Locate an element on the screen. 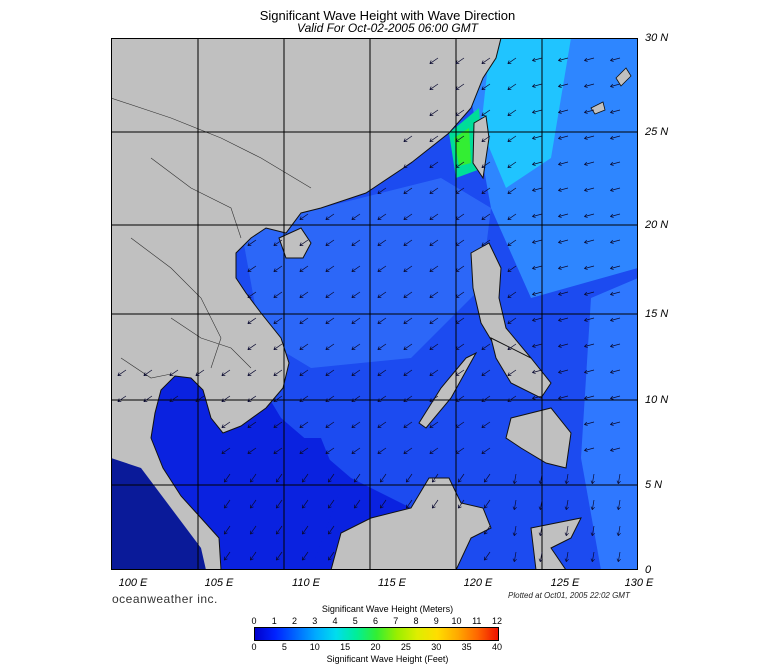 The image size is (775, 665). lat-label: 15 N is located at coordinates (657, 314).